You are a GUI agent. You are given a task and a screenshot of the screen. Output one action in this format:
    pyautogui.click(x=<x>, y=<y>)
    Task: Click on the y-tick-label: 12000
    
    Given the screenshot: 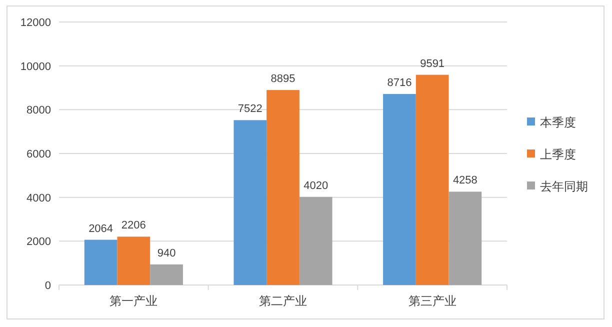 What is the action you would take?
    pyautogui.click(x=35, y=23)
    